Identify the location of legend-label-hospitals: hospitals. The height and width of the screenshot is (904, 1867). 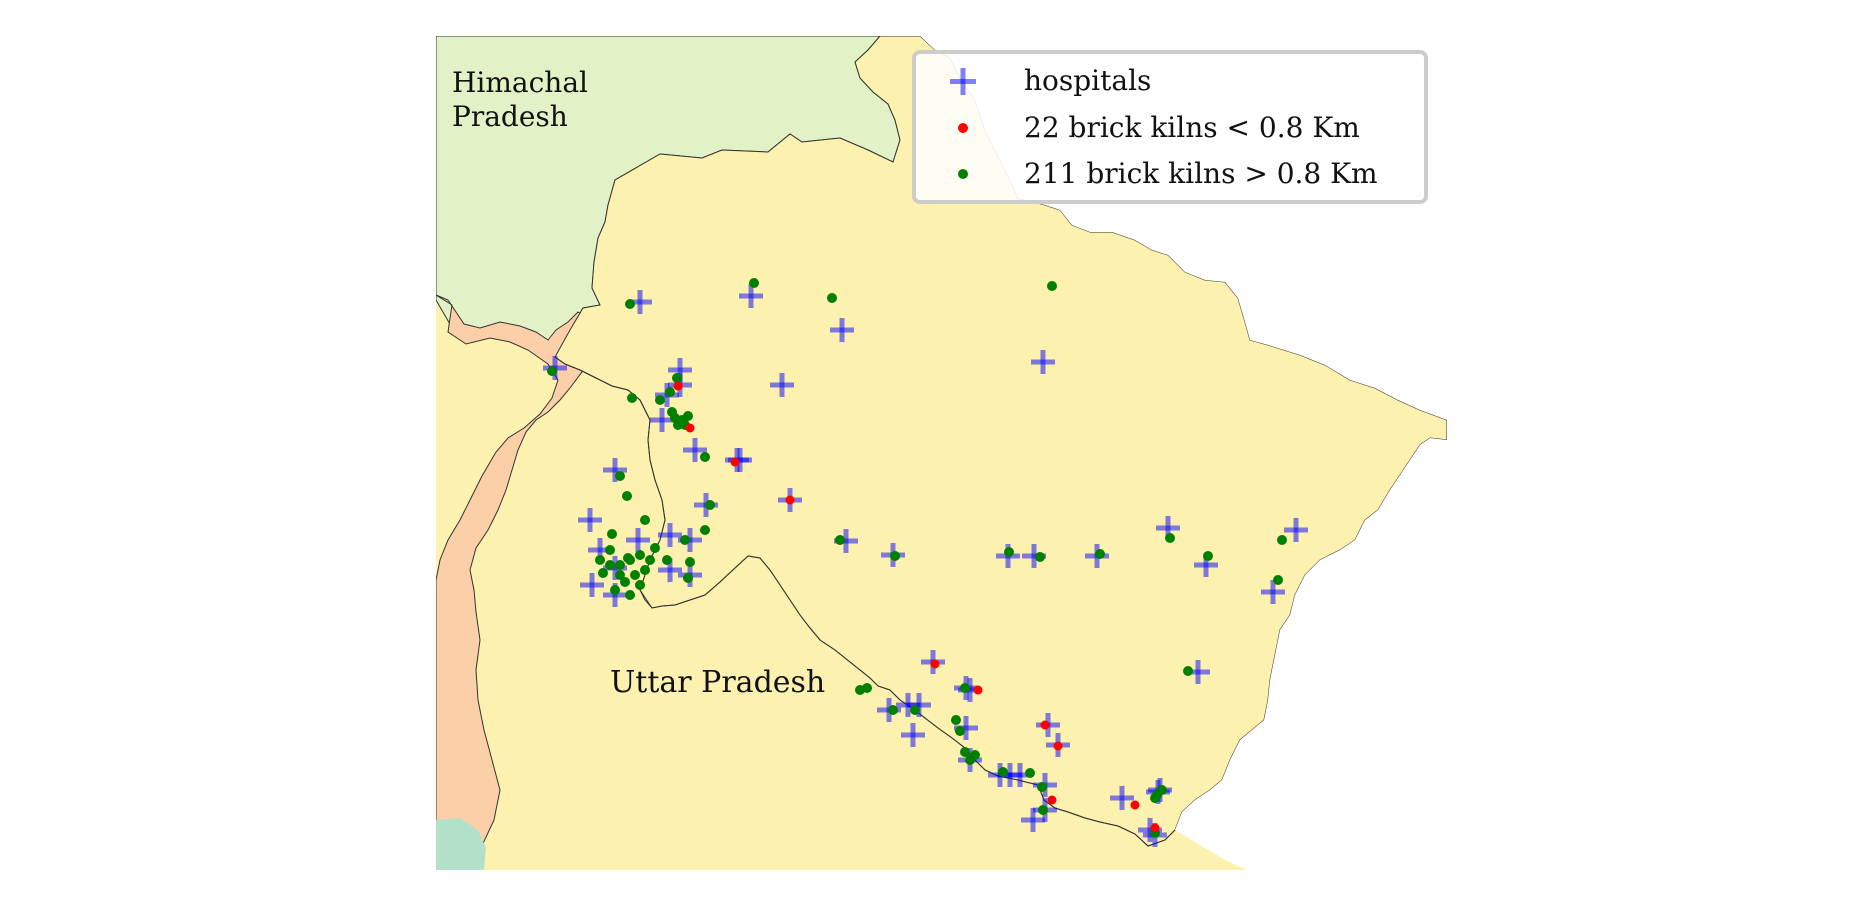
(1087, 80).